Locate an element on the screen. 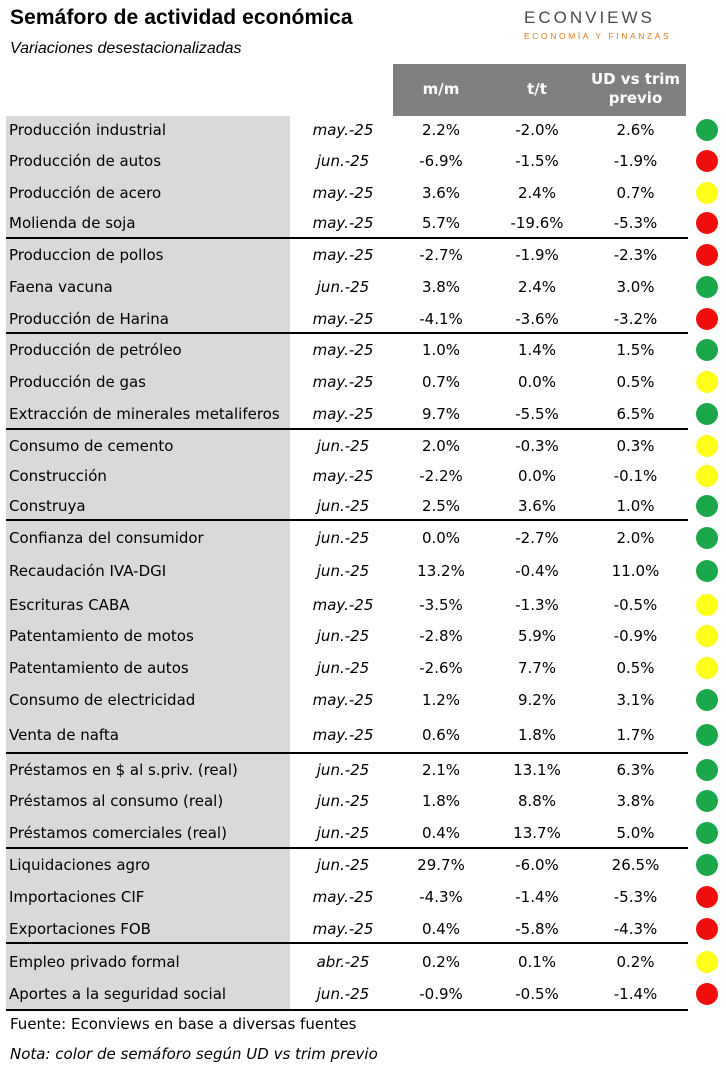 Image resolution: width=726 pixels, height=1068 pixels. value-mm: -2.2% is located at coordinates (441, 476).